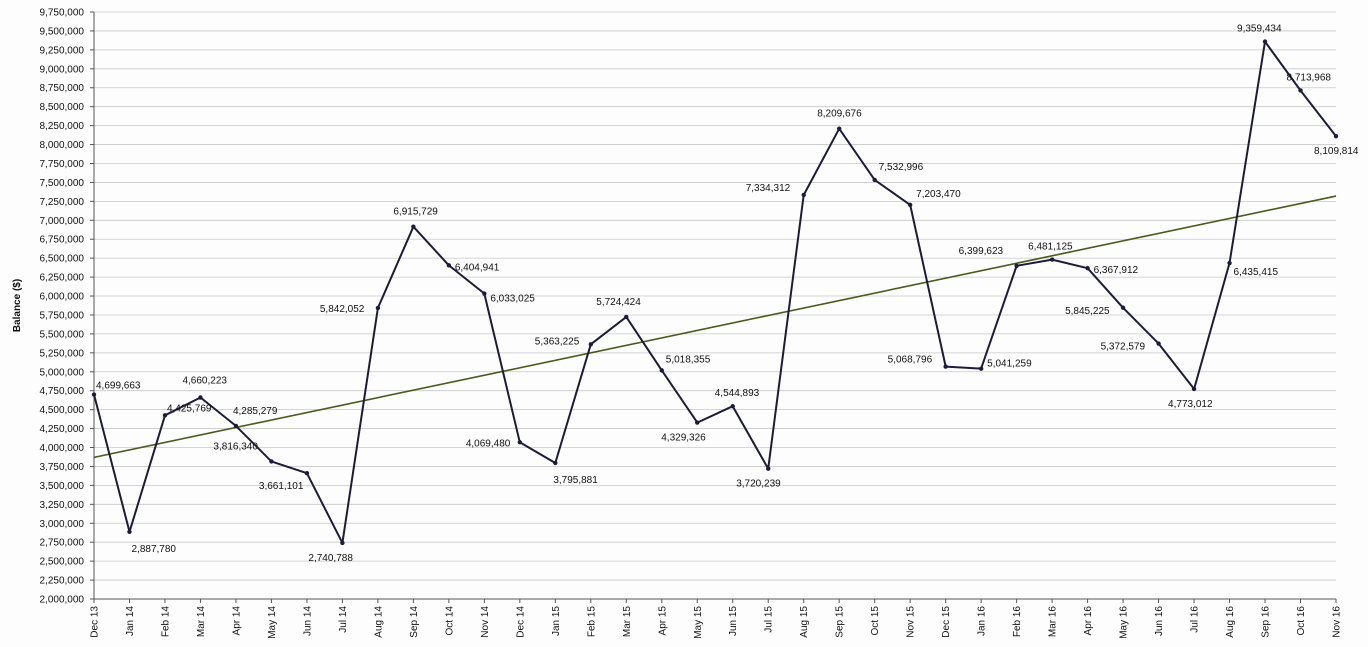 The width and height of the screenshot is (1368, 647). I want to click on data-label: 6,404,941, so click(477, 267).